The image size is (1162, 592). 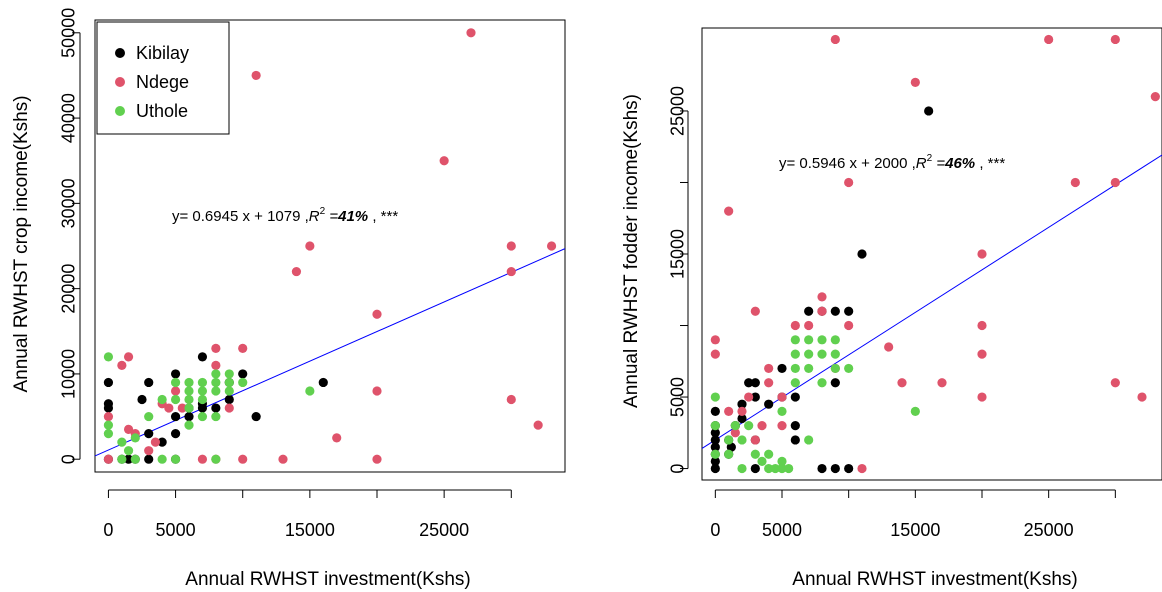 I want to click on legend-label-ndege: Ndege, so click(x=162, y=82).